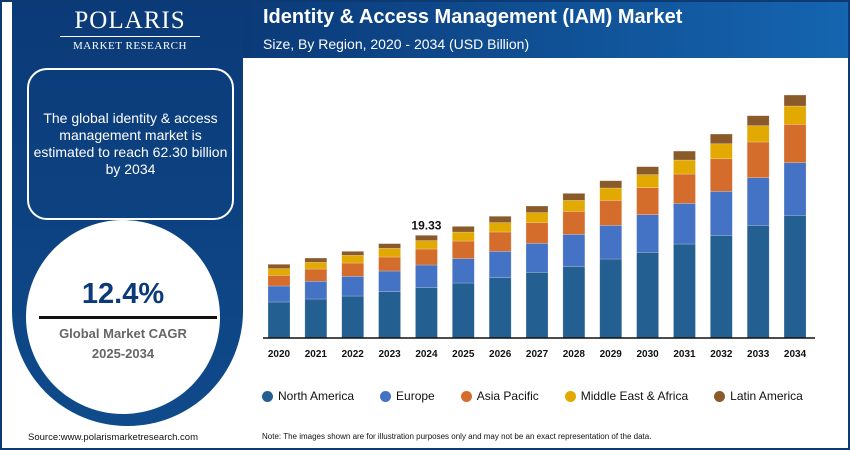 The width and height of the screenshot is (850, 450). I want to click on bar-segment-latin-america-2021, so click(316, 260).